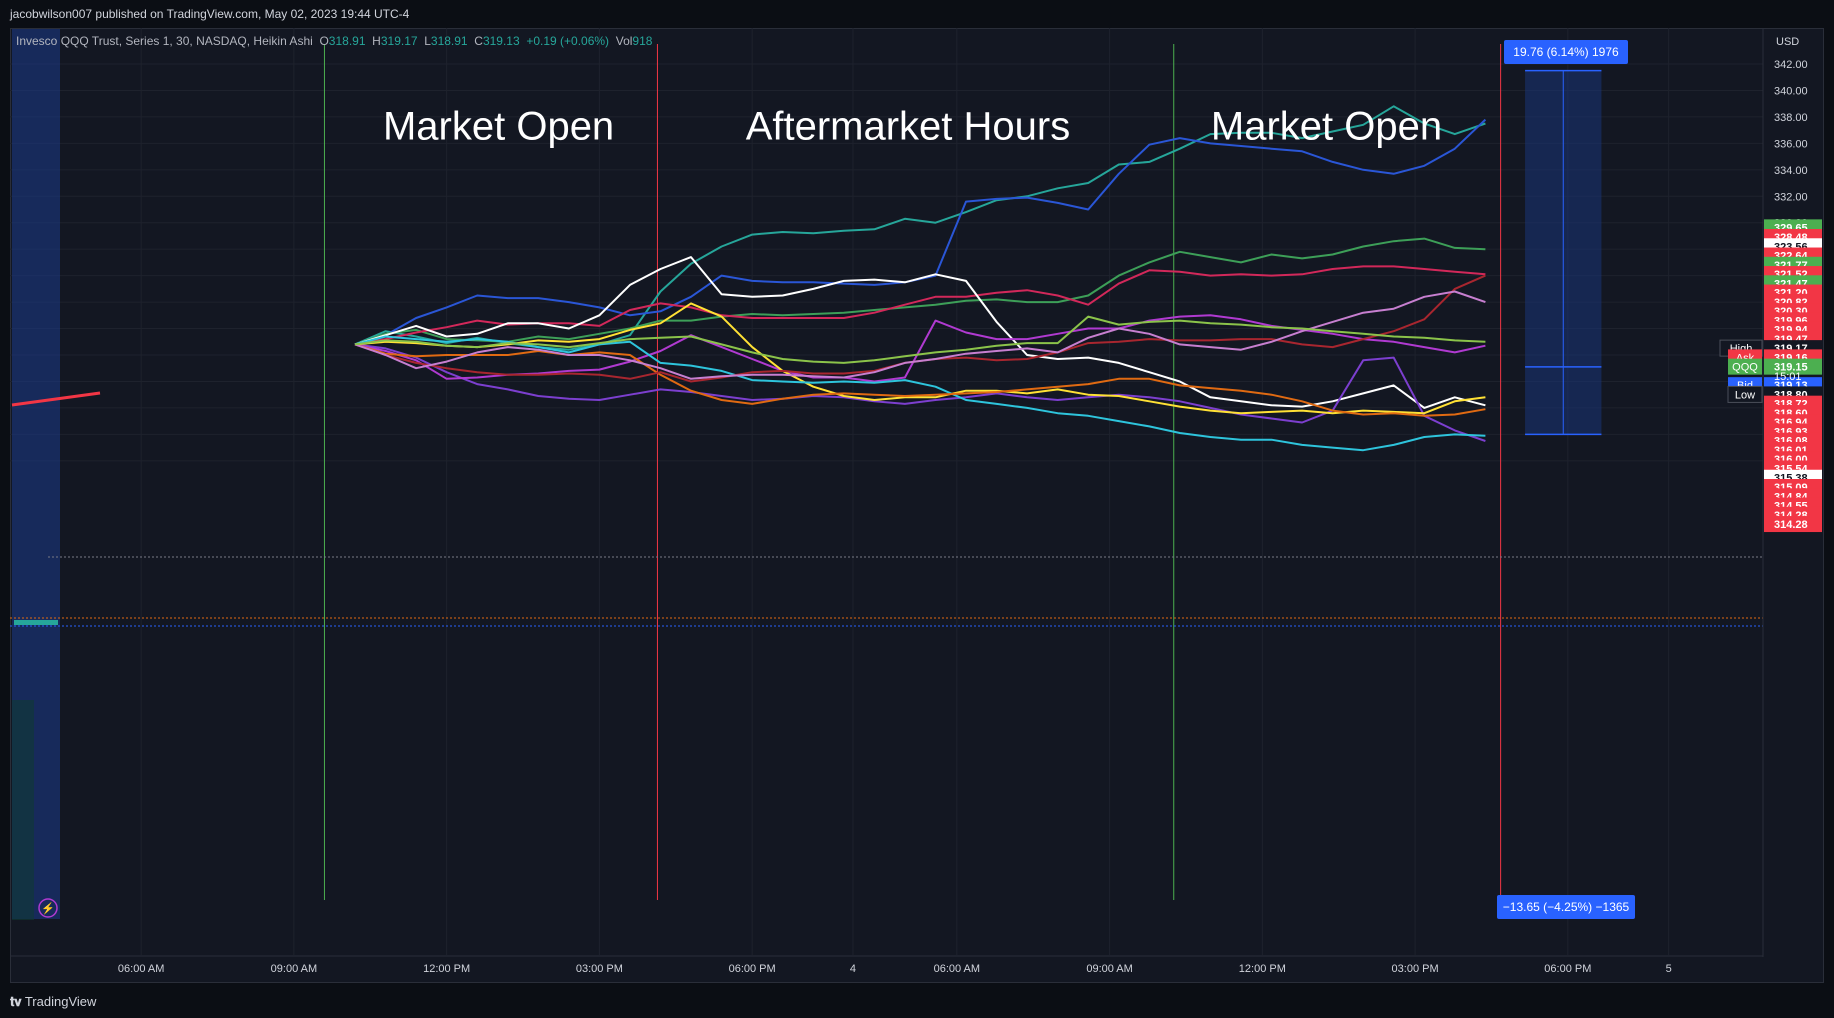 This screenshot has width=1834, height=1018. I want to click on legend-high: 319.17, so click(399, 41).